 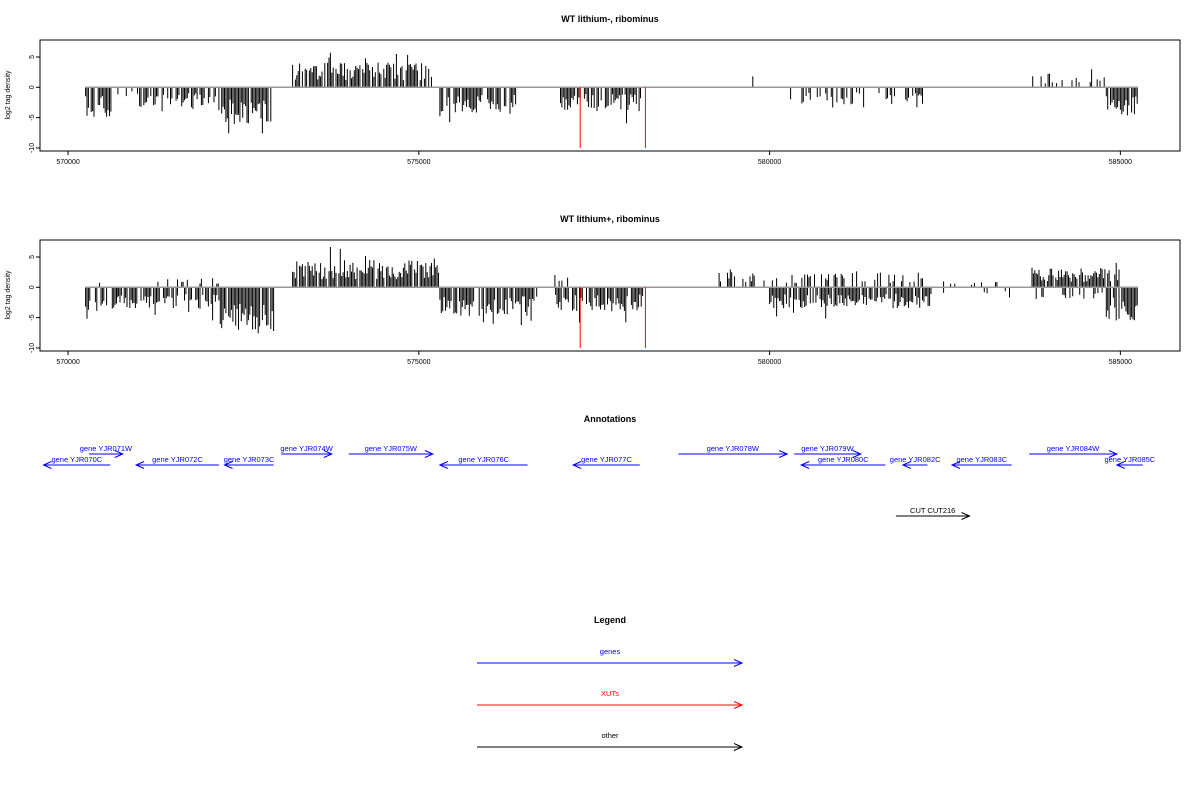 I want to click on gene-feature: gene YJR078W, so click(x=733, y=451).